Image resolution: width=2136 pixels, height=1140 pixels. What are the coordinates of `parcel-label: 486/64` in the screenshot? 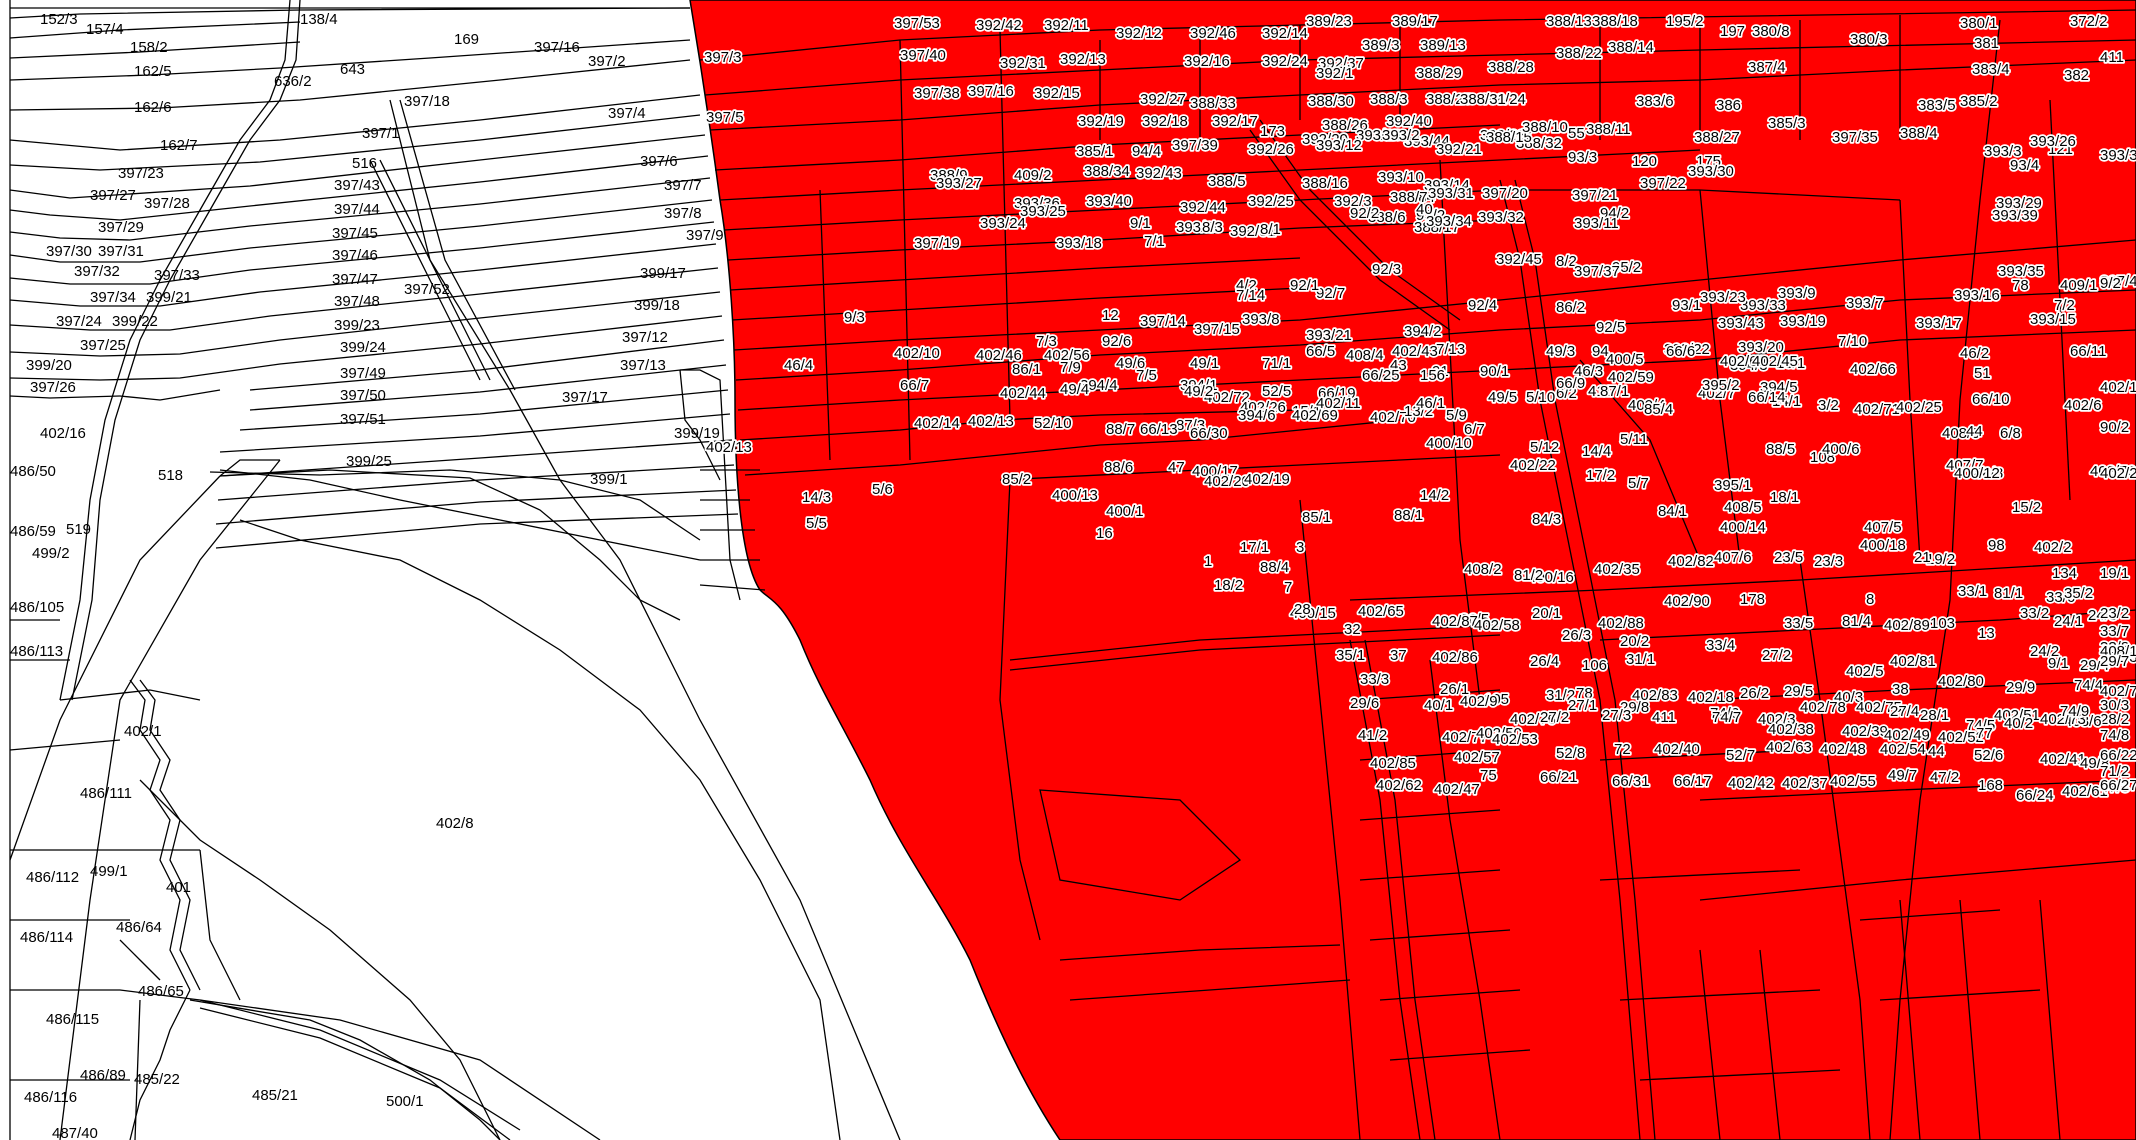 It's located at (139, 927).